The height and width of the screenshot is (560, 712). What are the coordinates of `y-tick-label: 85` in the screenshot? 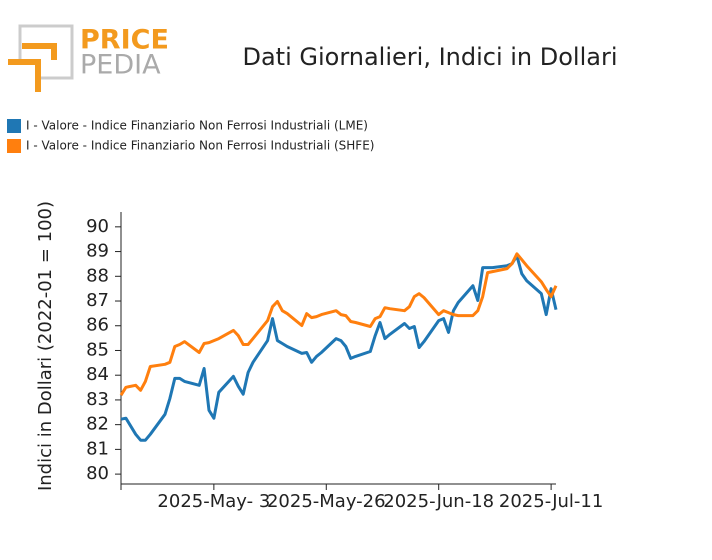 It's located at (97, 349).